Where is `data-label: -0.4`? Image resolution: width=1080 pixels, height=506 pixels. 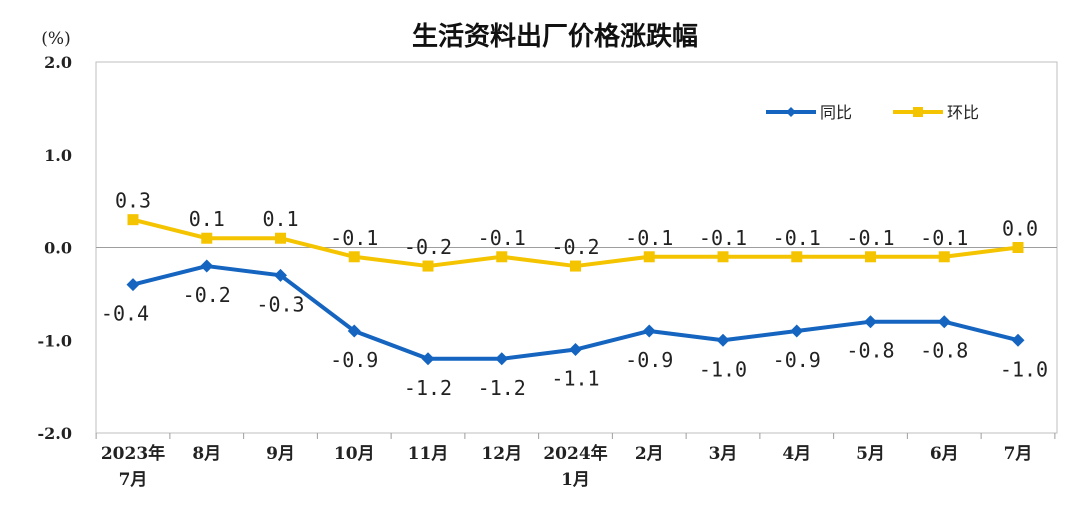 data-label: -0.4 is located at coordinates (125, 314).